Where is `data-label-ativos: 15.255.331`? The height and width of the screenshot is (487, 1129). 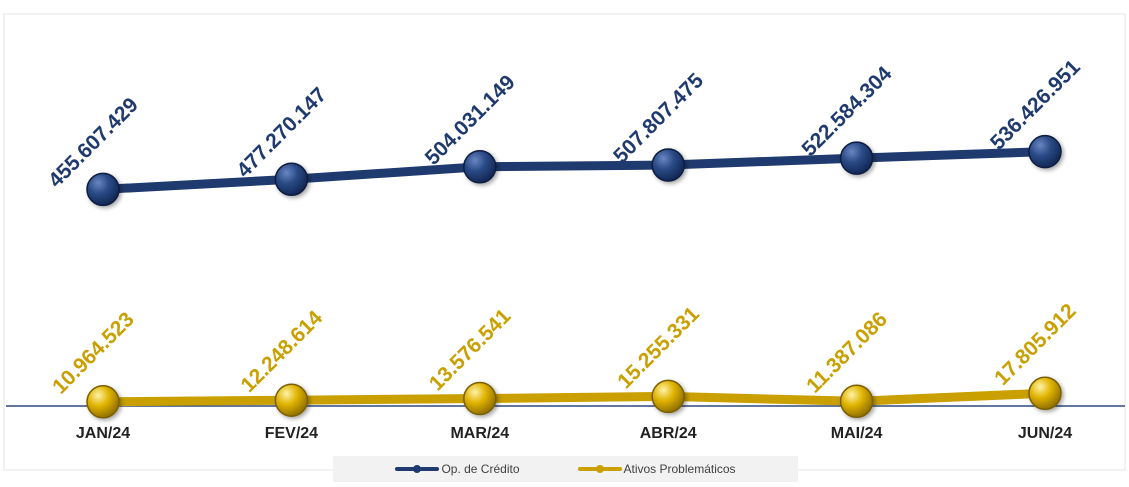
data-label-ativos: 15.255.331 is located at coordinates (658, 347).